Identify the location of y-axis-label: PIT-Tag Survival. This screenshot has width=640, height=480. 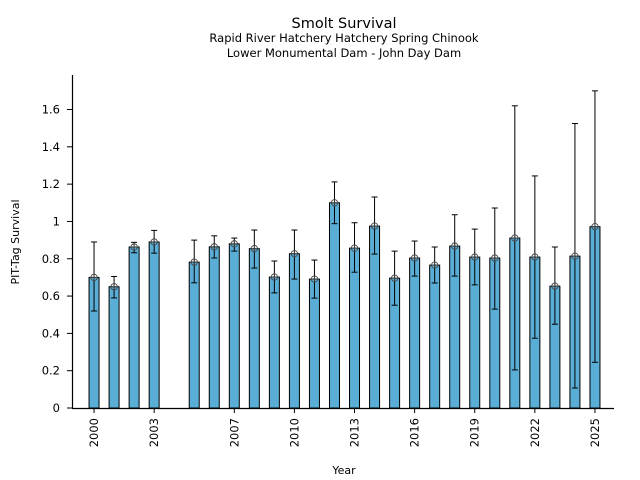
(15, 241).